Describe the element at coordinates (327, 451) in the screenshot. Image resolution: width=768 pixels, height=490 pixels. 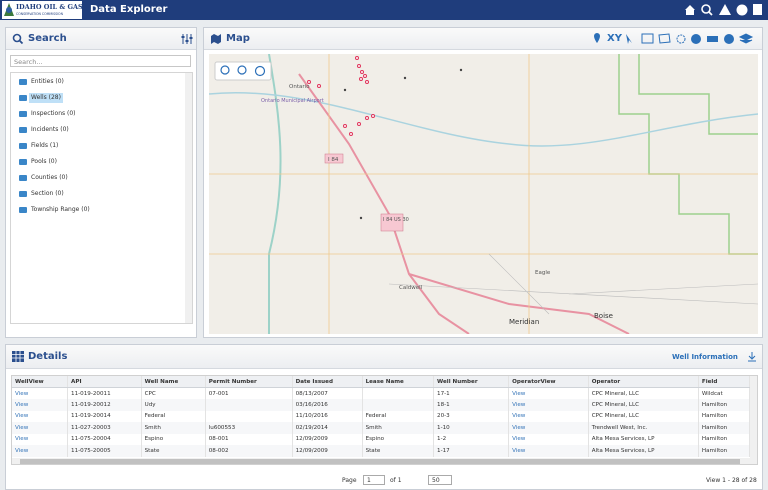
I see `table-cell: 12/09/2009` at that location.